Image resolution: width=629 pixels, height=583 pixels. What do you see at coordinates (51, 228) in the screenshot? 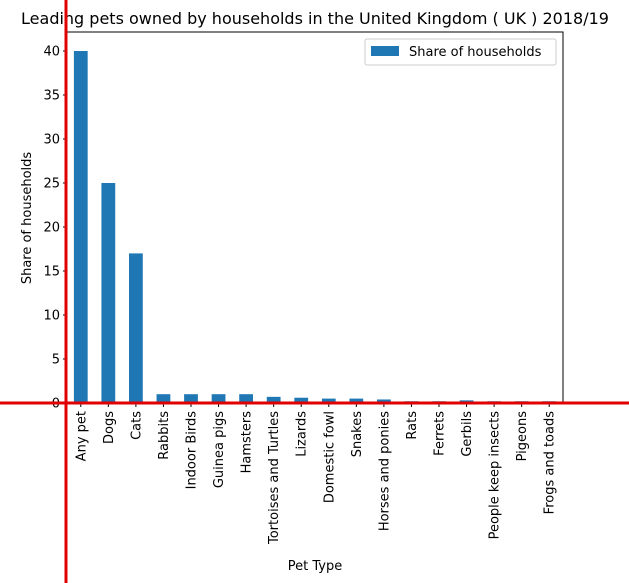
I see `y-tick-label: 20` at bounding box center [51, 228].